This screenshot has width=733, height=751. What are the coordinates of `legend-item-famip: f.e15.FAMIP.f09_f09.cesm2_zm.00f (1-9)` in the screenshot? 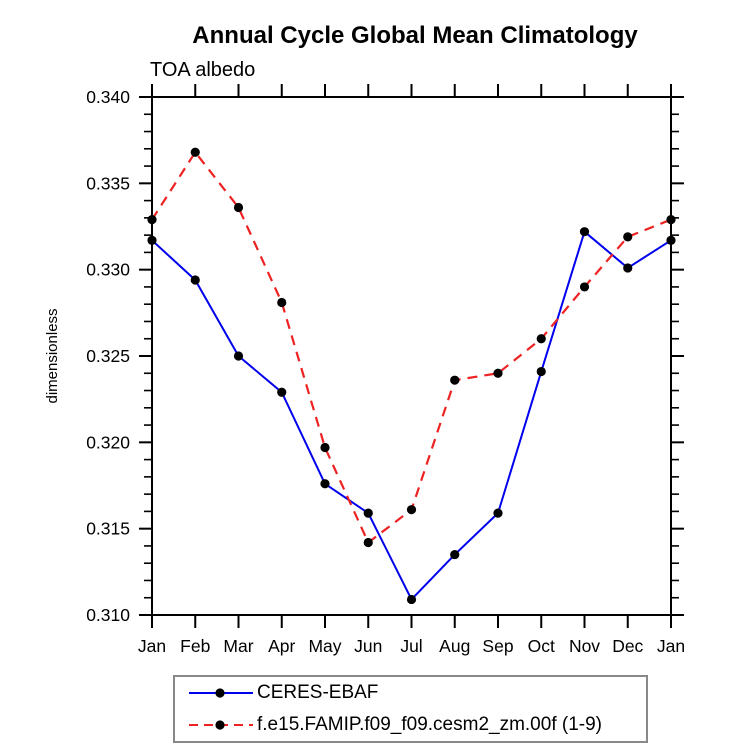 It's located at (410, 725).